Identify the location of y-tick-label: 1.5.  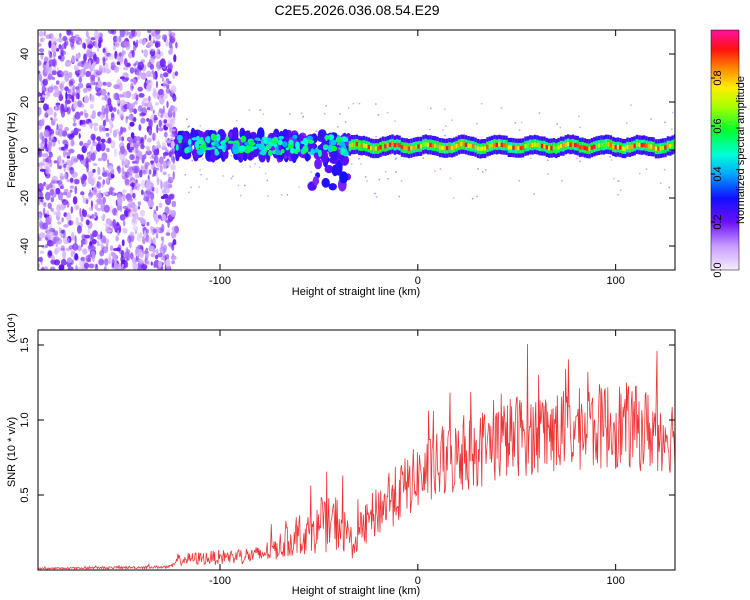
(25, 344).